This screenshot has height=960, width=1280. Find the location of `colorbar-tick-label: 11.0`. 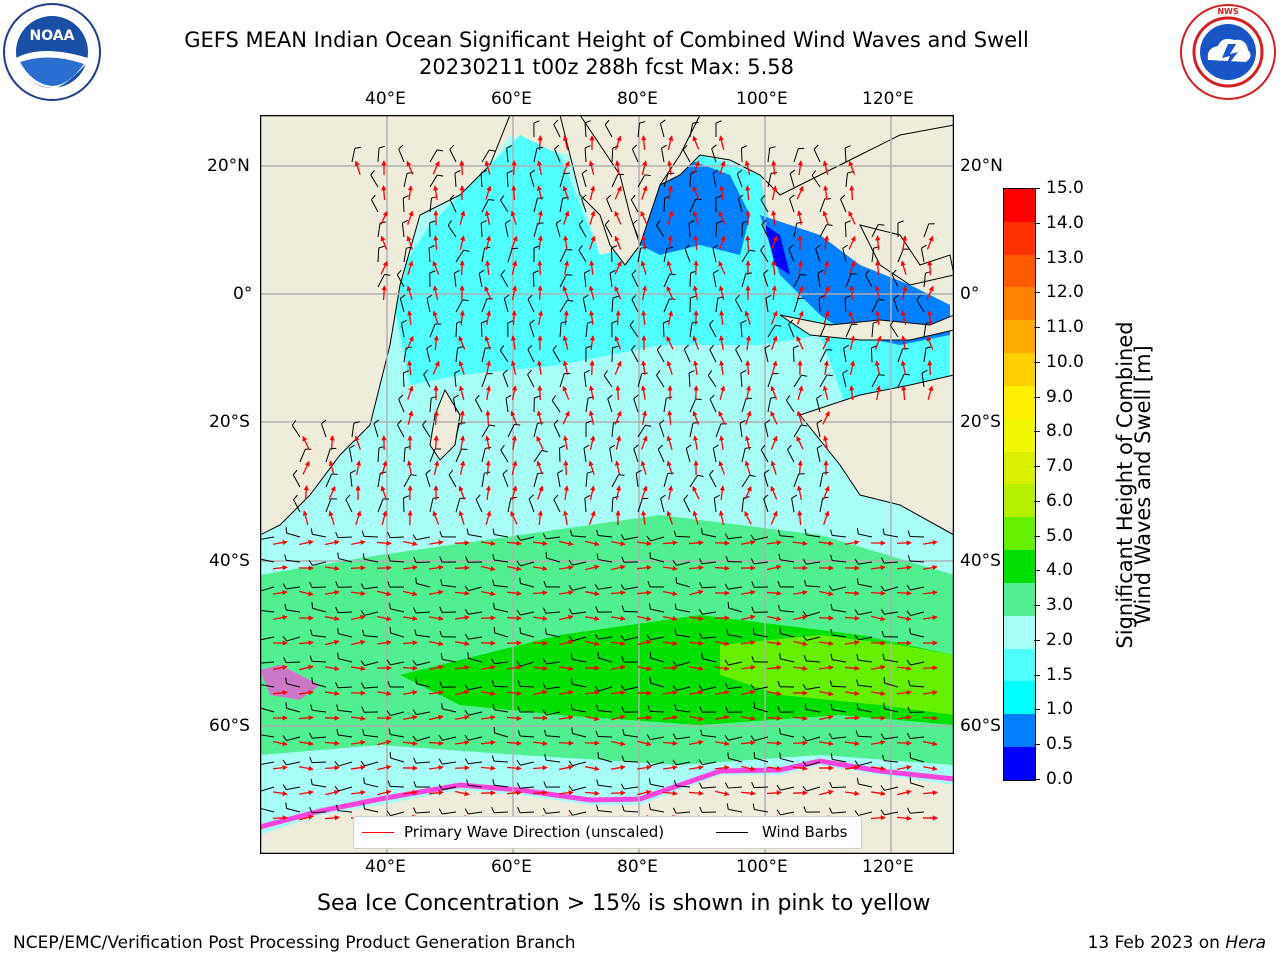

colorbar-tick-label: 11.0 is located at coordinates (1065, 327).